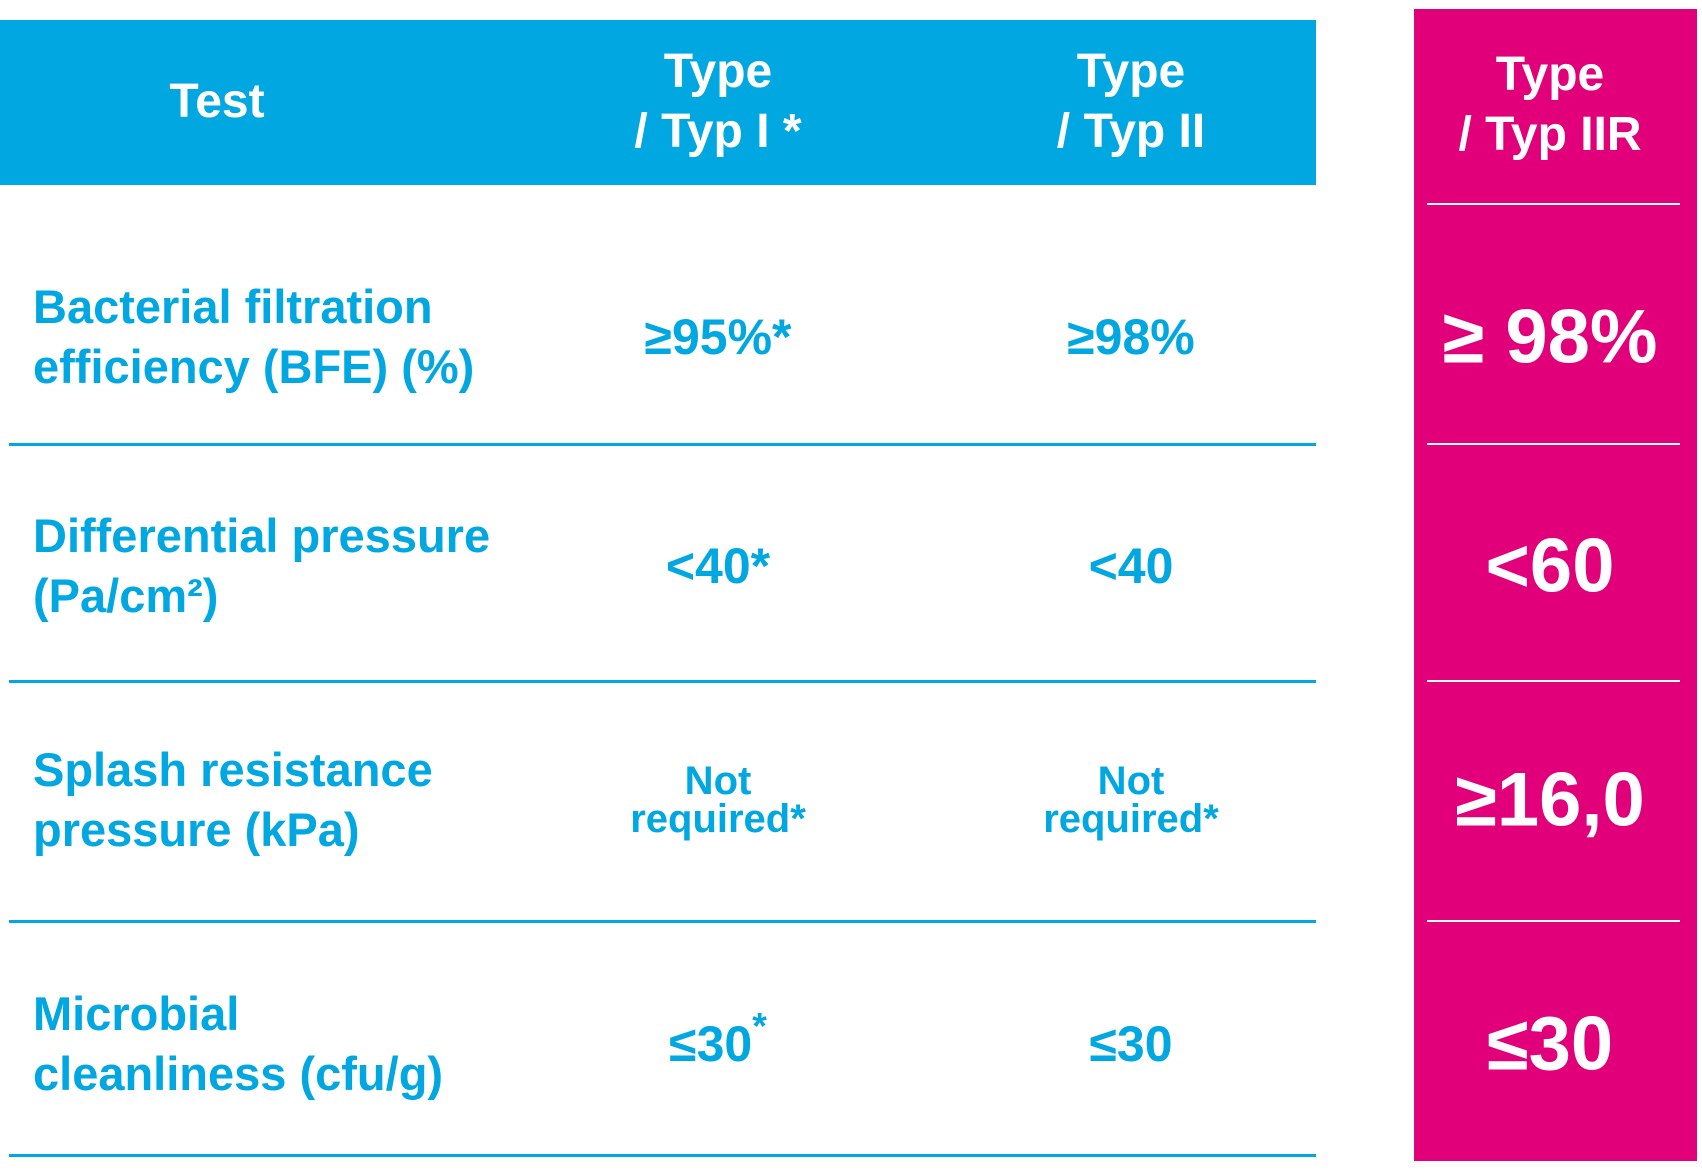 The width and height of the screenshot is (1702, 1171). What do you see at coordinates (254, 366) in the screenshot?
I see `label-text: efficiency (BFE) (%)` at bounding box center [254, 366].